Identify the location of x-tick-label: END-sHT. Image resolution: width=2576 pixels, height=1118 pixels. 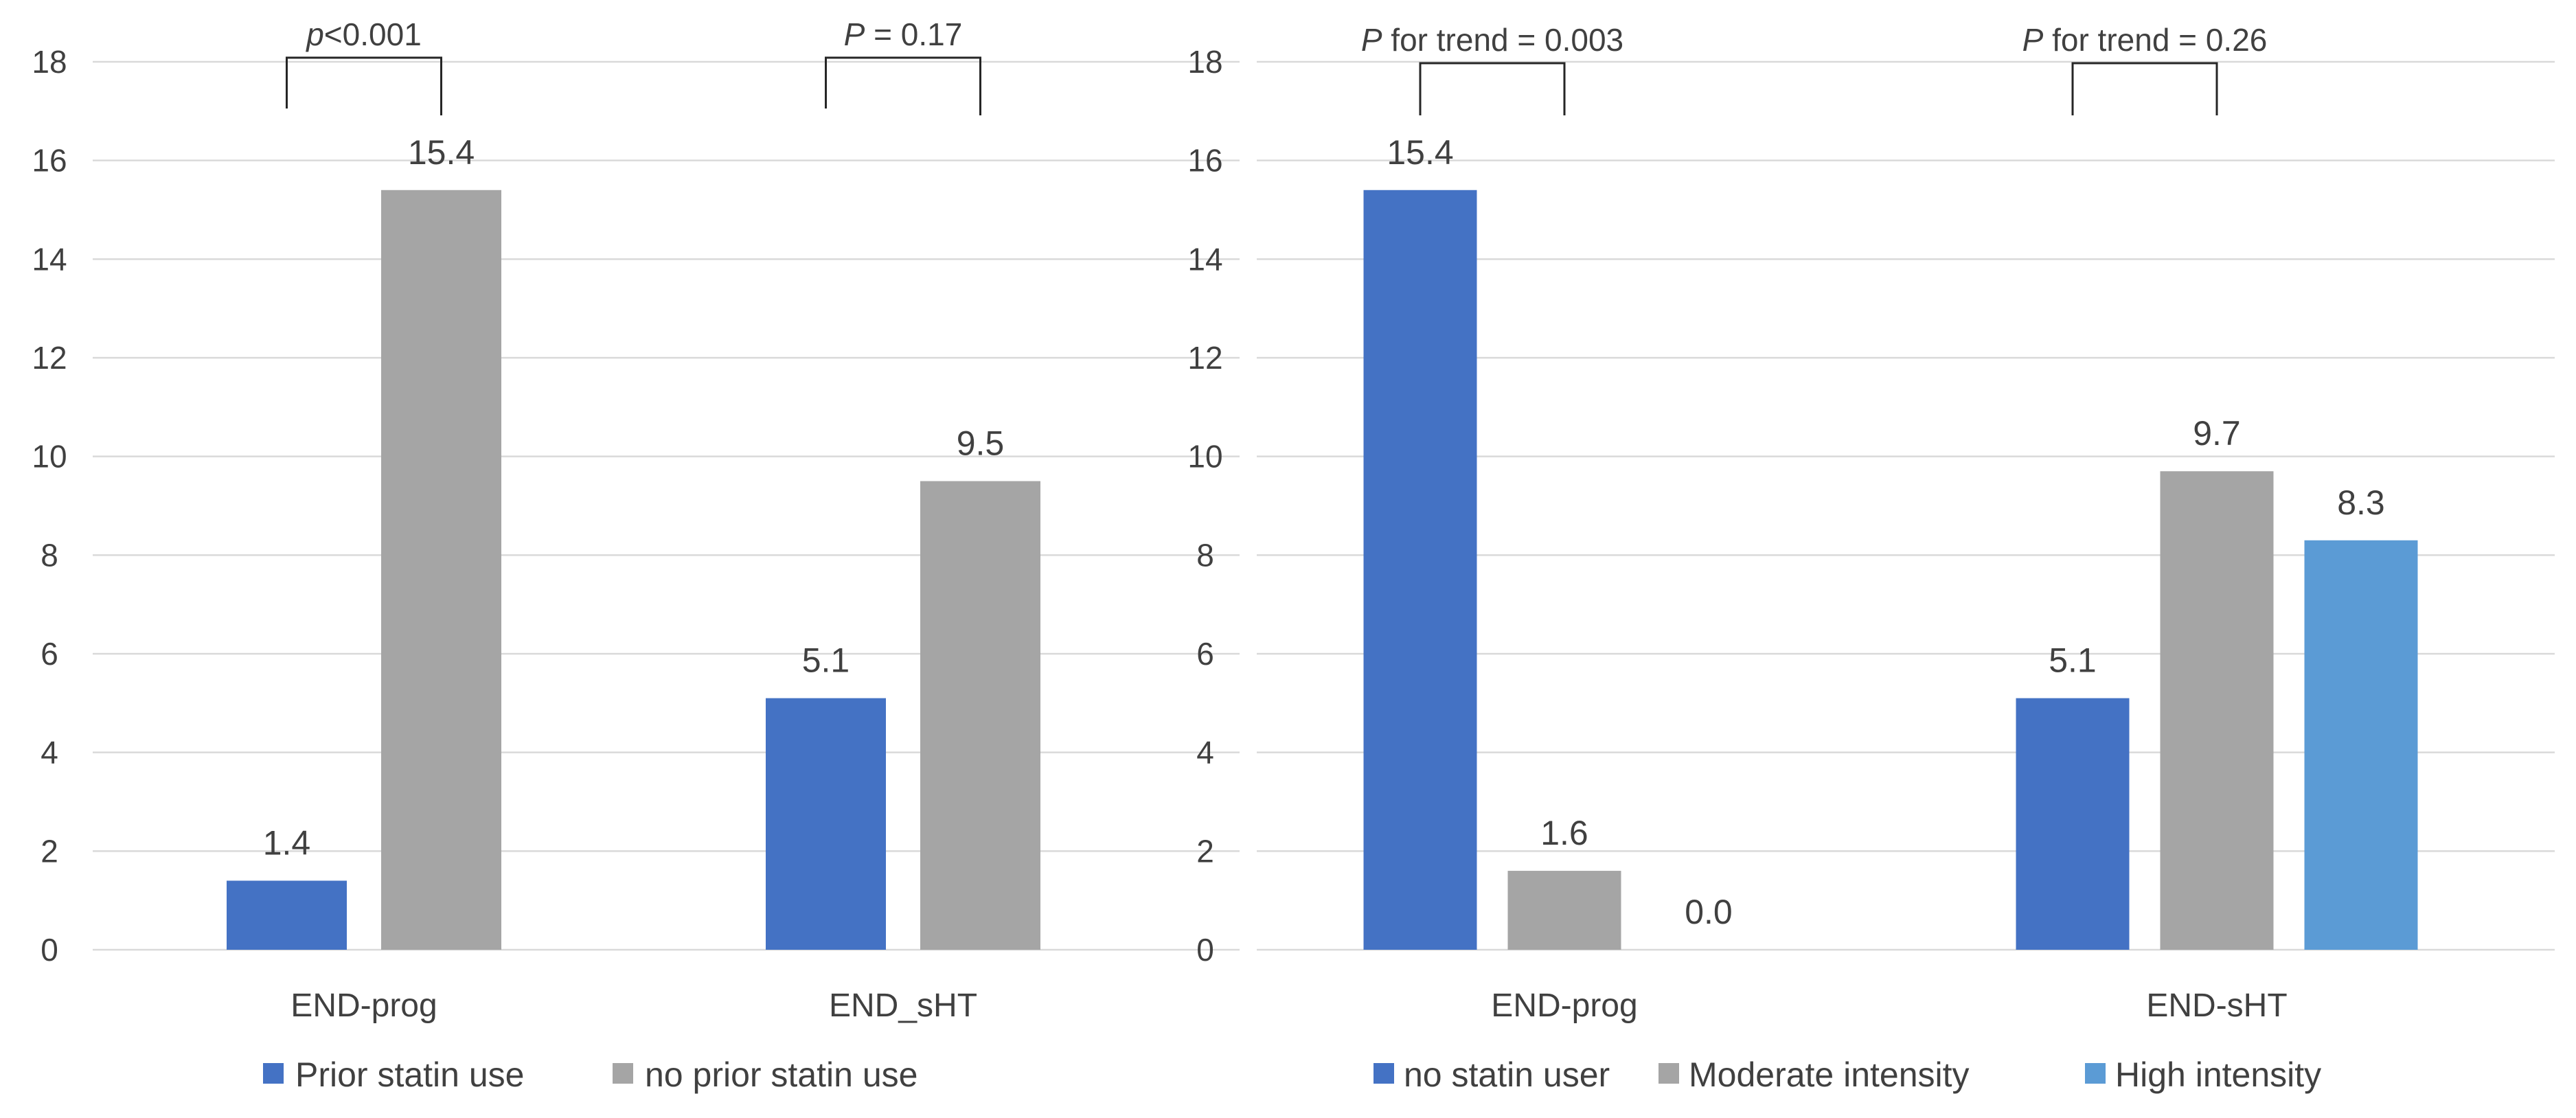
(2216, 1006).